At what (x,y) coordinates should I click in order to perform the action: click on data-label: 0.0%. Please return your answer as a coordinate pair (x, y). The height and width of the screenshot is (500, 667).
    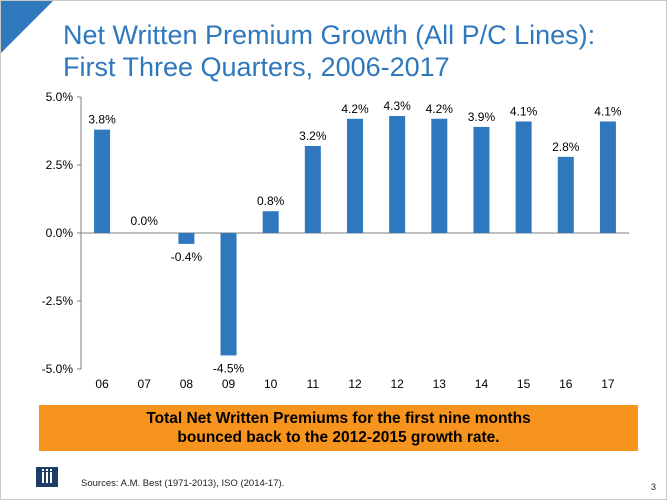
    Looking at the image, I should click on (145, 221).